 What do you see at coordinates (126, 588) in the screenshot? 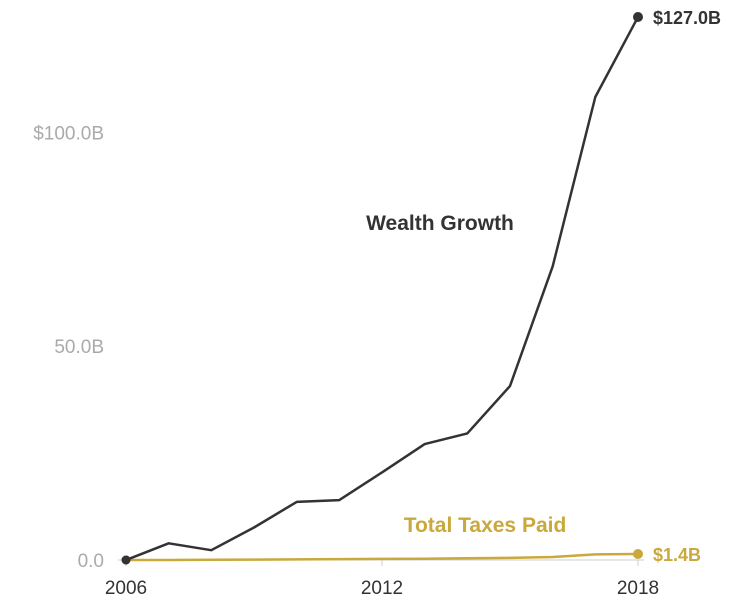
I see `x-tick-label: 2006` at bounding box center [126, 588].